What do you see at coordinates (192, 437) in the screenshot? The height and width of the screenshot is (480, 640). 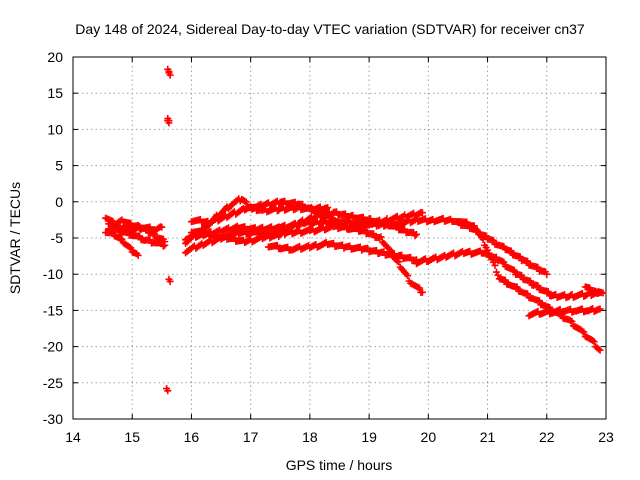 I see `x-tick-label: 16` at bounding box center [192, 437].